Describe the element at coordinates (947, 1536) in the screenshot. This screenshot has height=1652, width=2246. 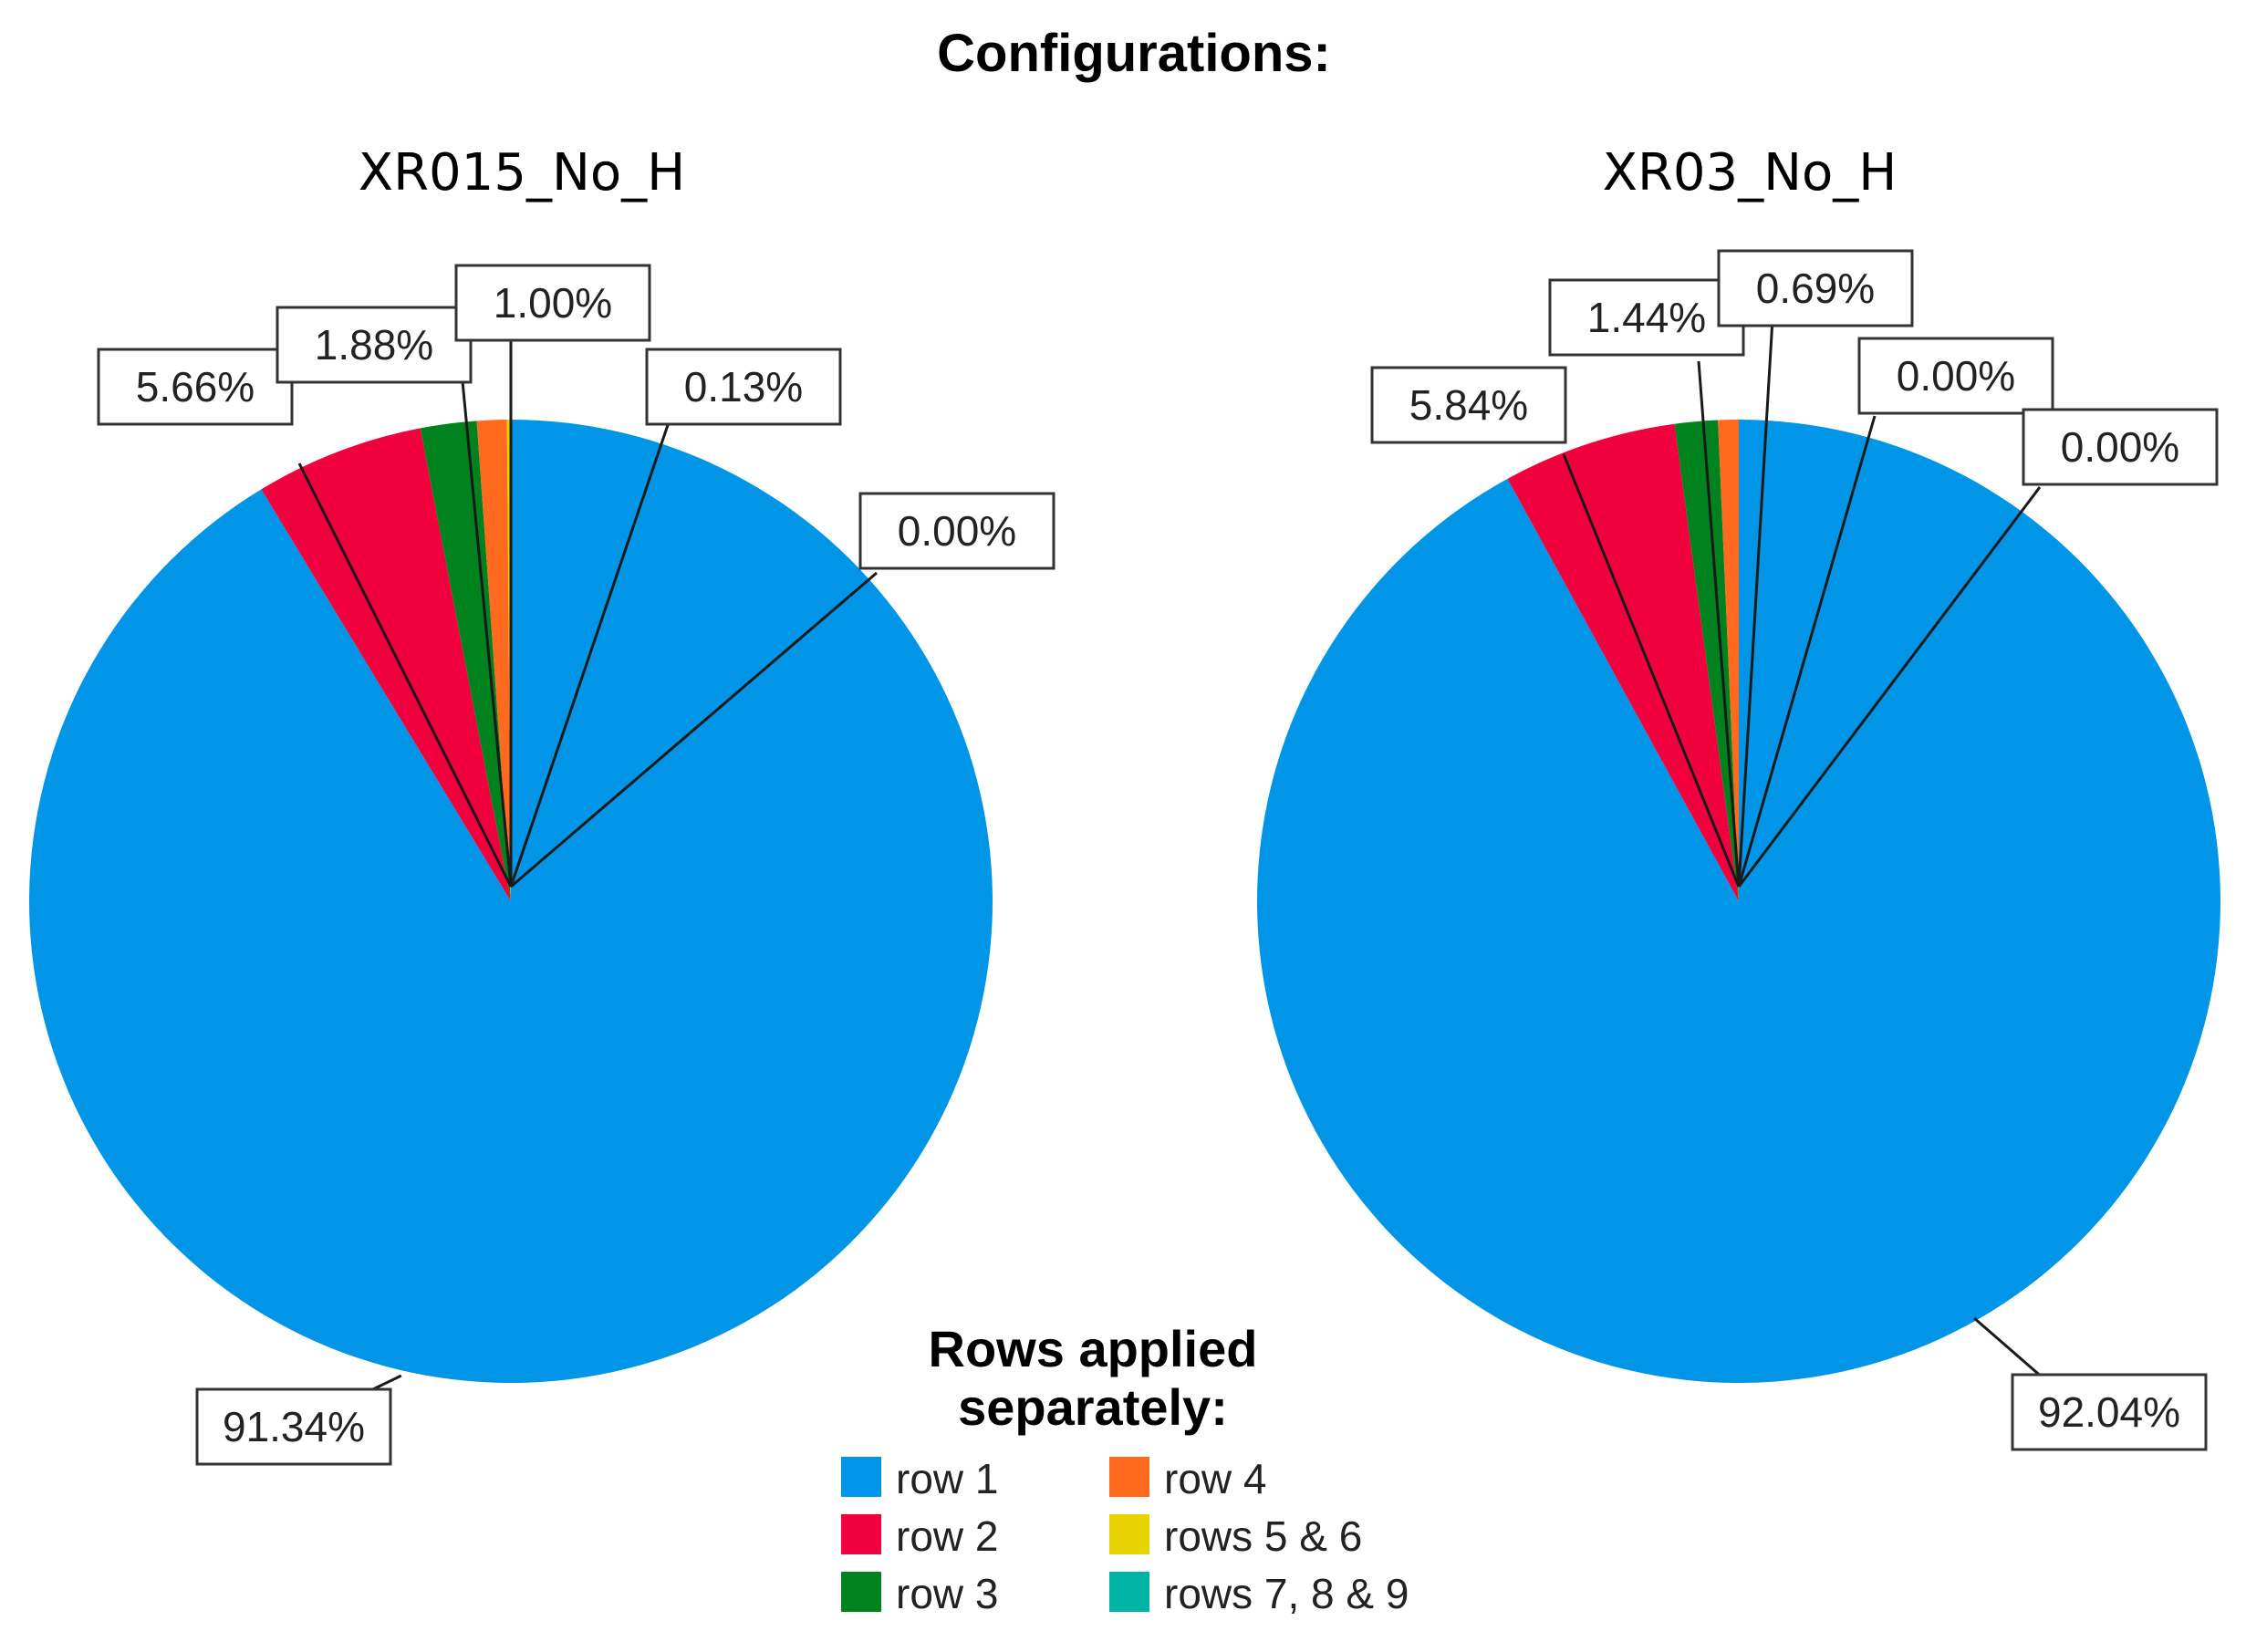
I see `legend-label: row 2` at that location.